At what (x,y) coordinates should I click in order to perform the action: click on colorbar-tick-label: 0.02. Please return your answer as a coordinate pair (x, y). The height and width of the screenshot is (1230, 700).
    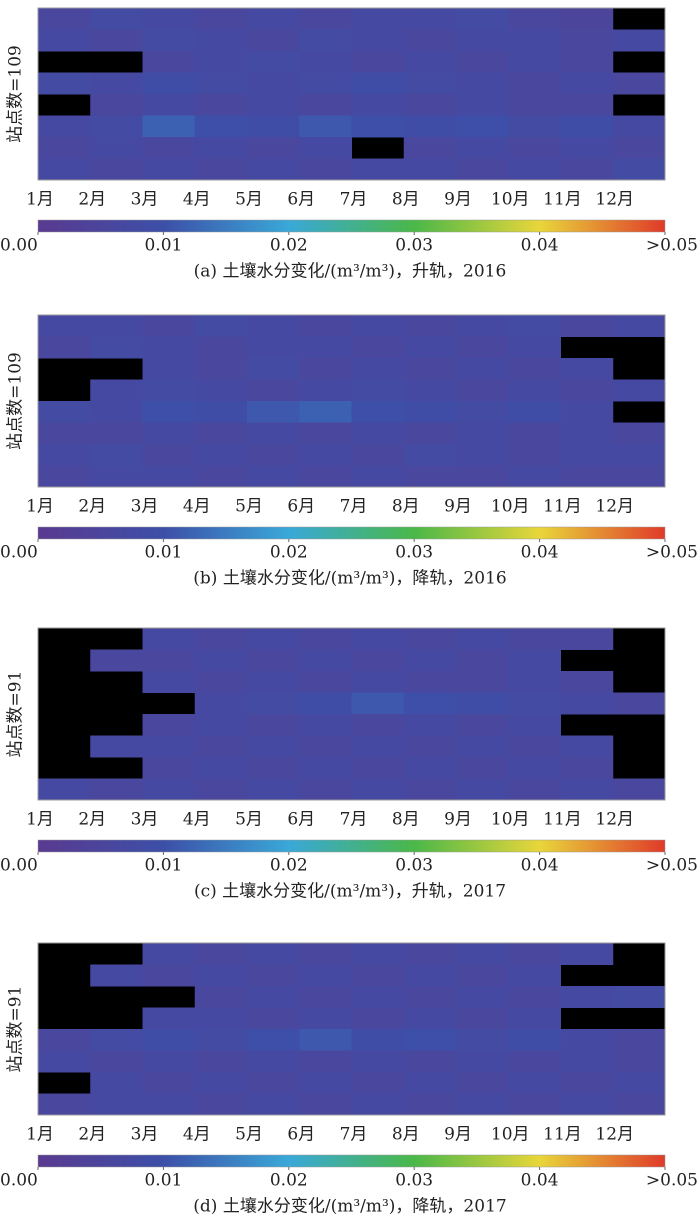
    Looking at the image, I should click on (289, 246).